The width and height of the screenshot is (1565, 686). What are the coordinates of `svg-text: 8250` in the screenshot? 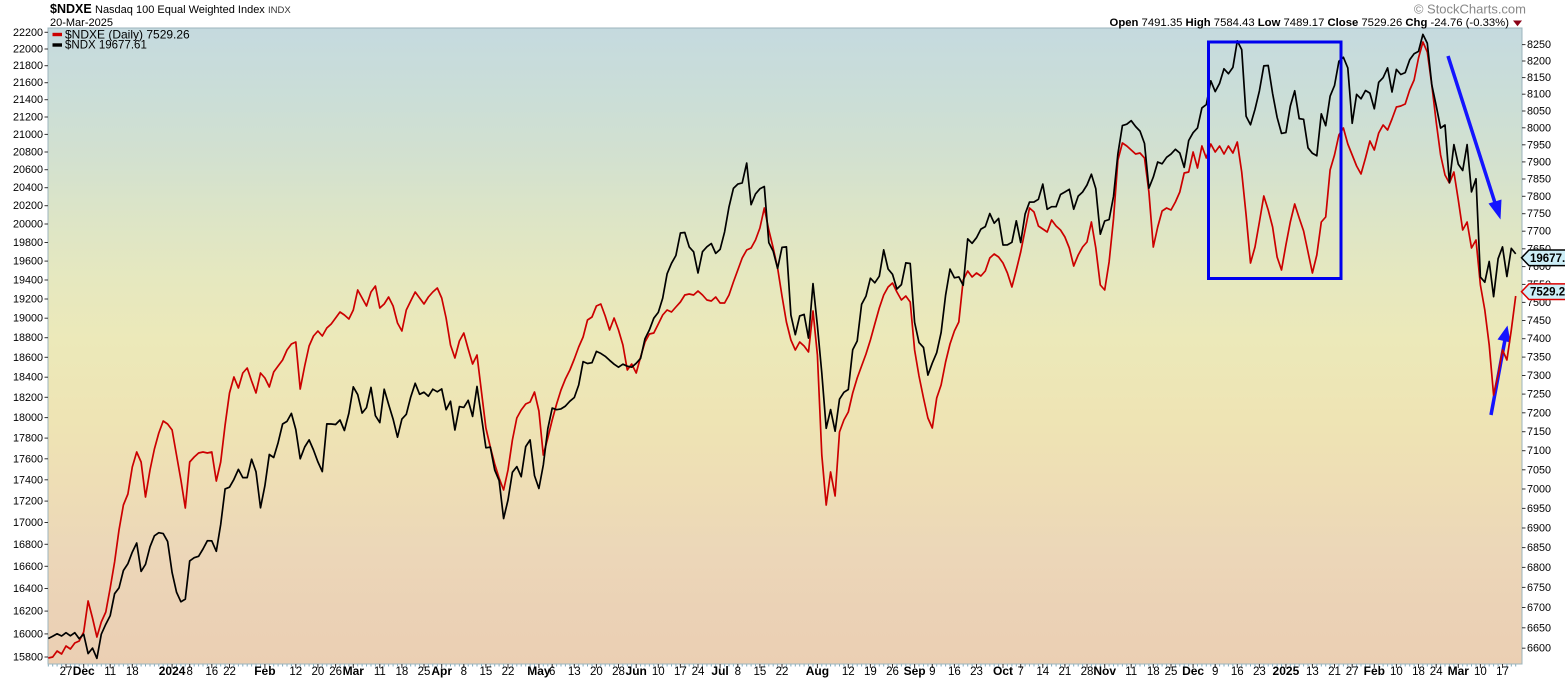 It's located at (1539, 45).